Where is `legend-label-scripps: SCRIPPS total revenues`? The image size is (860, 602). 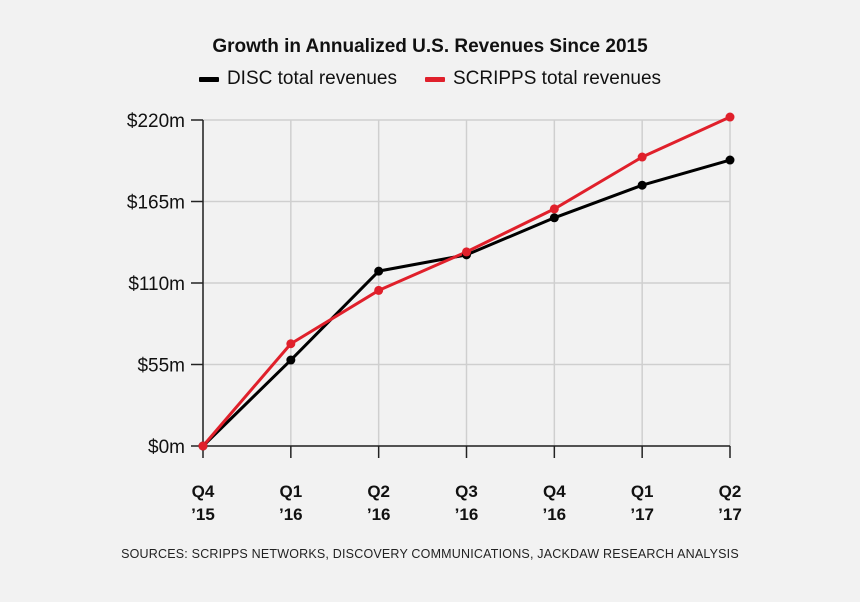 legend-label-scripps: SCRIPPS total revenues is located at coordinates (557, 78).